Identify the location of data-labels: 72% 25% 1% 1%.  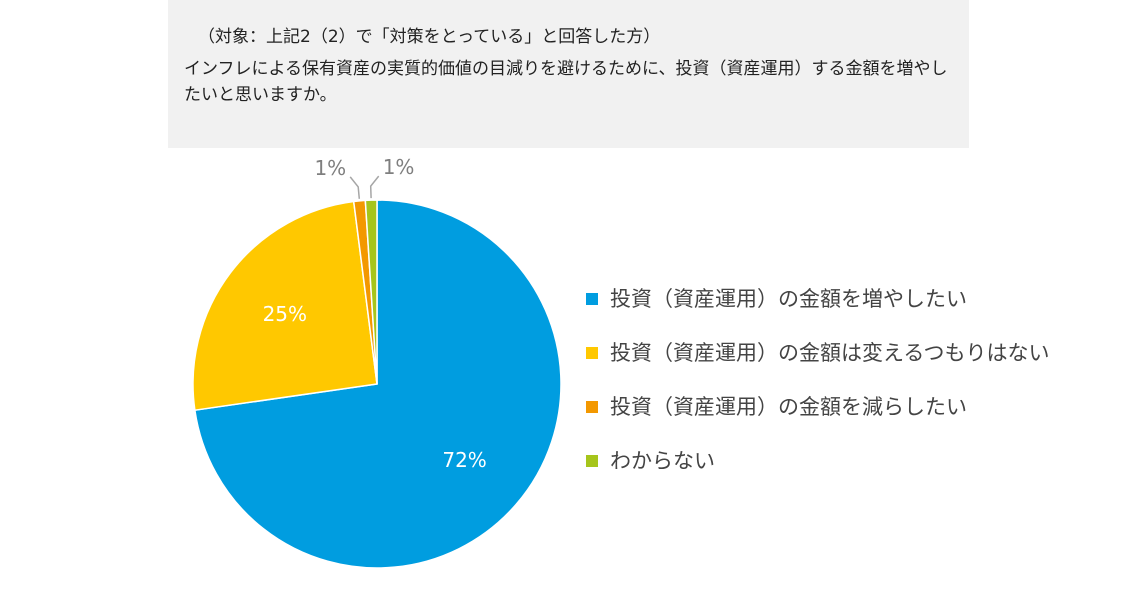
(375, 313).